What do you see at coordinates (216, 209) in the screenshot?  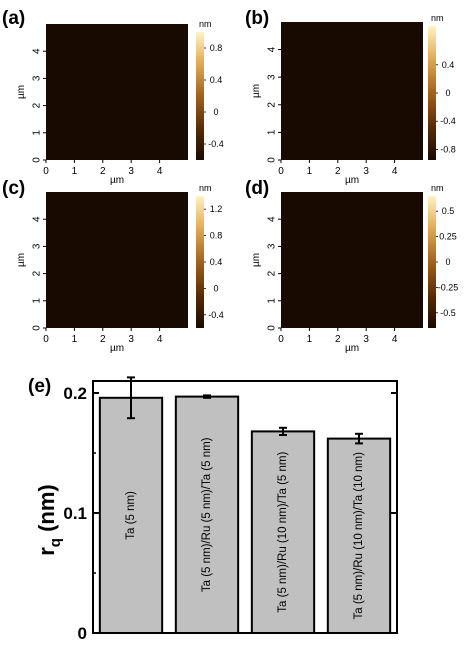 I see `colorbar-tick-label: 1.2` at bounding box center [216, 209].